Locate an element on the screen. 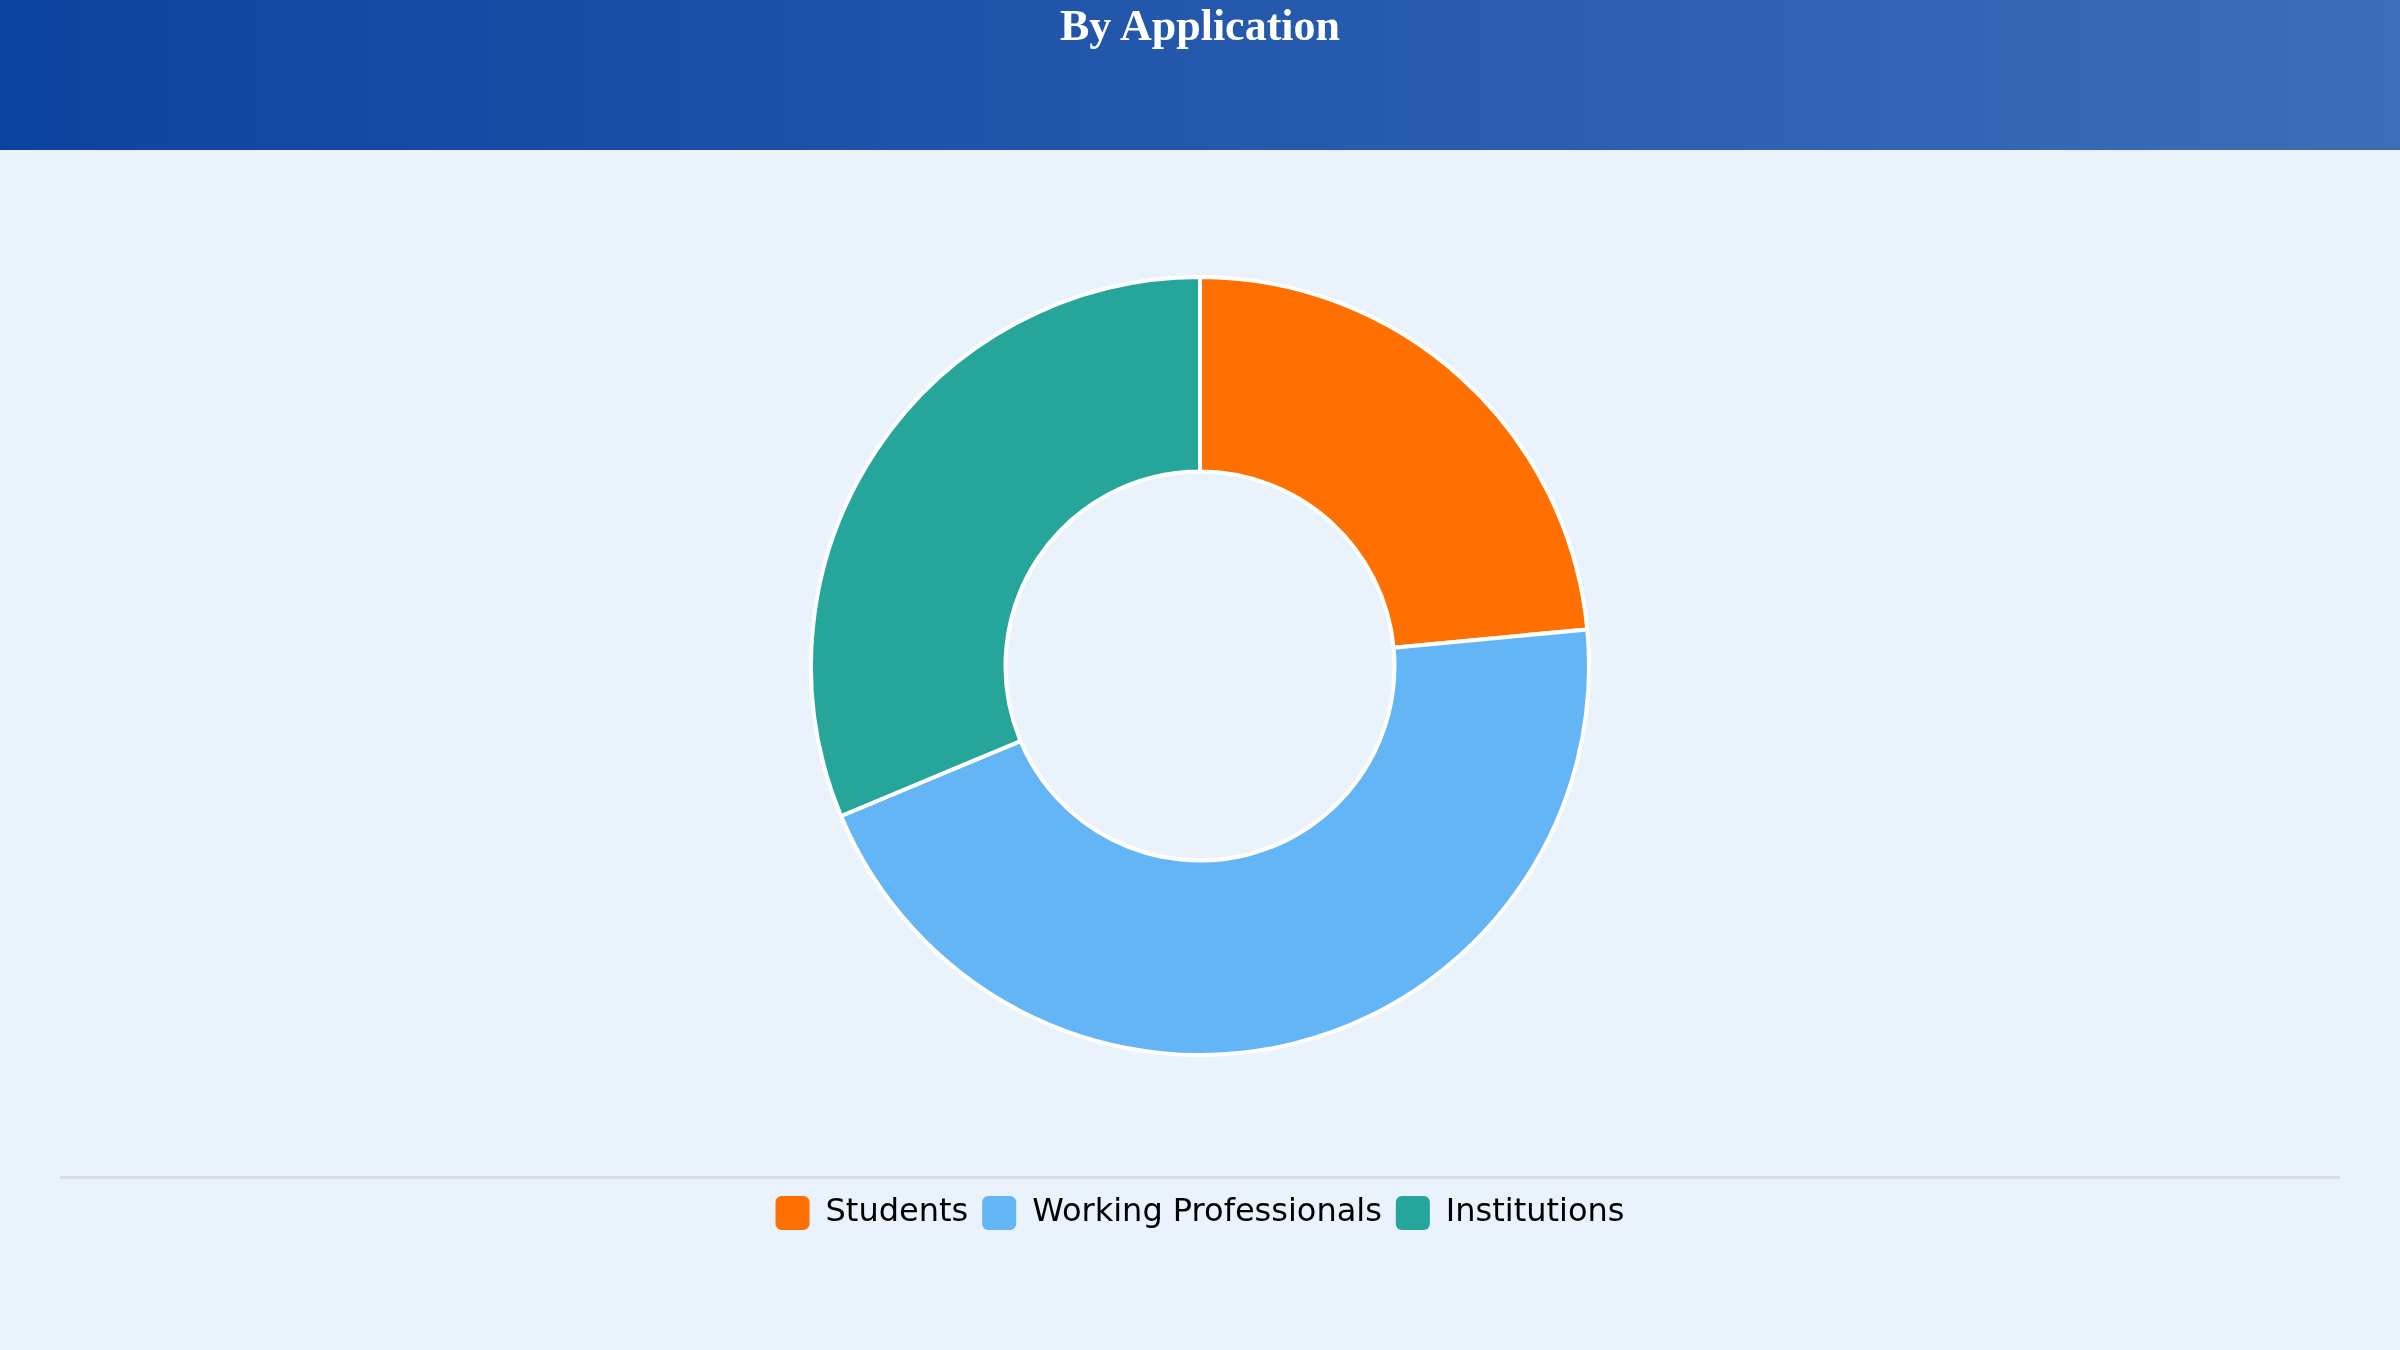 This screenshot has height=1350, width=2400. legend-label: Working Professionals is located at coordinates (1207, 1210).